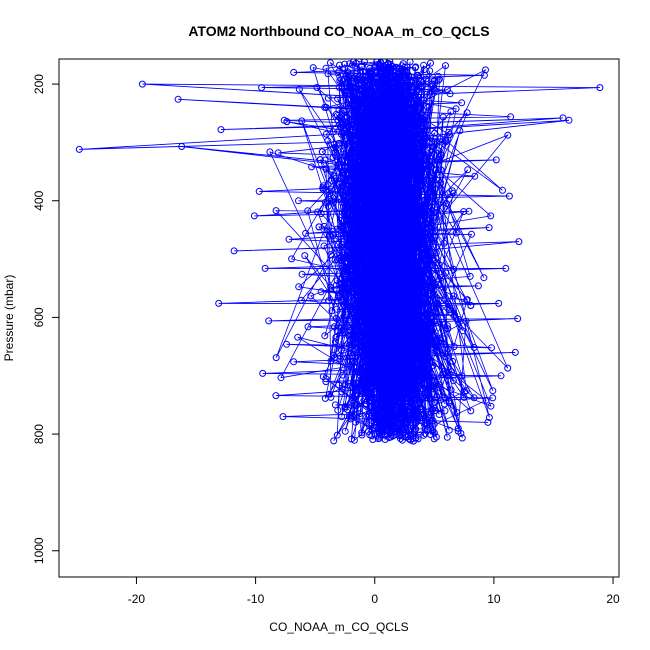 The image size is (650, 650). What do you see at coordinates (39, 317) in the screenshot?
I see `y-tick-label: 600` at bounding box center [39, 317].